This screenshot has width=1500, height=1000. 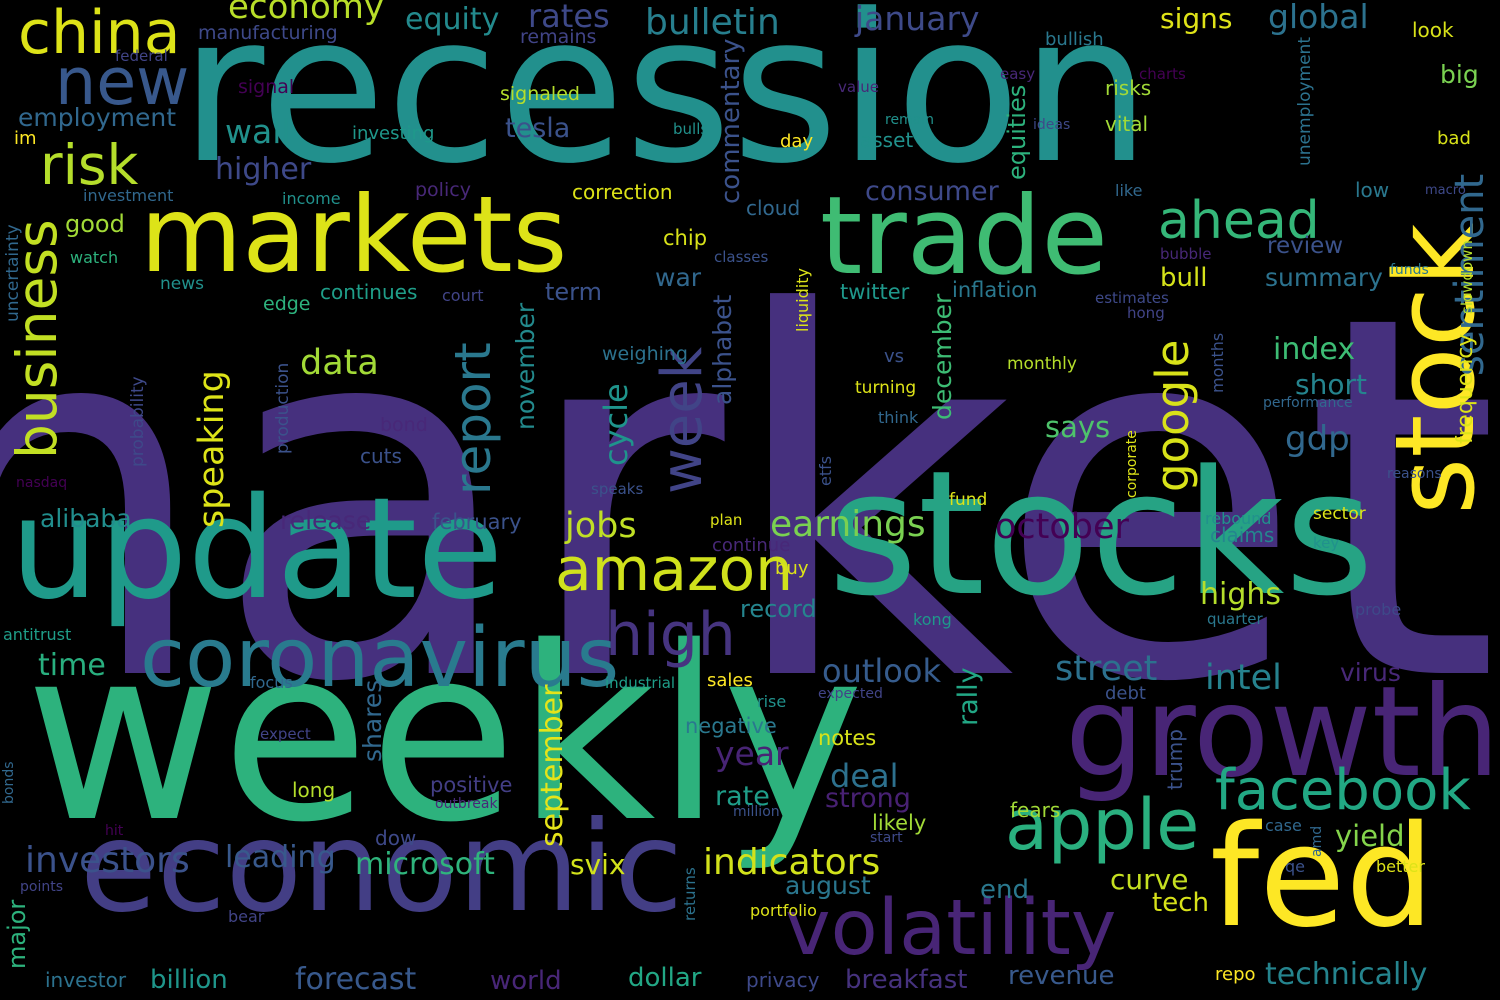 What do you see at coordinates (1042, 364) in the screenshot?
I see `cloud-word: monthly` at bounding box center [1042, 364].